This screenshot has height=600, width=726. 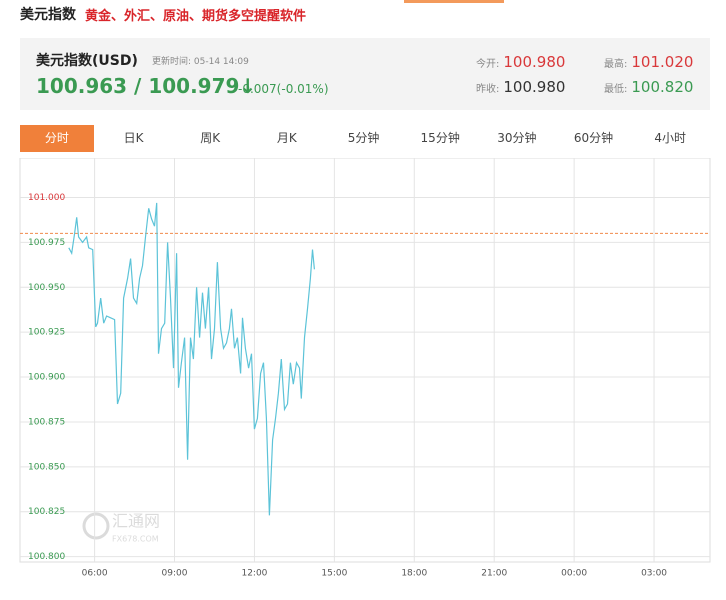 I want to click on quote-price: 100.963 / 100.979↓, so click(x=146, y=86).